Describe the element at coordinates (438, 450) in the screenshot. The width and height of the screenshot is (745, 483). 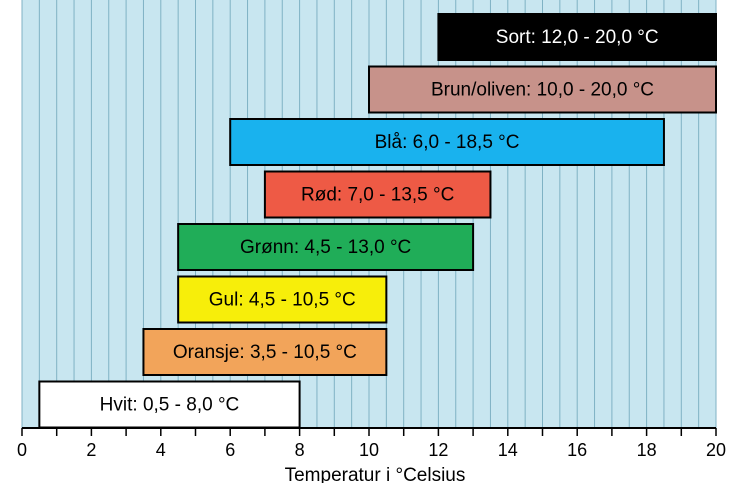
I see `x-tick-label: 12` at that location.